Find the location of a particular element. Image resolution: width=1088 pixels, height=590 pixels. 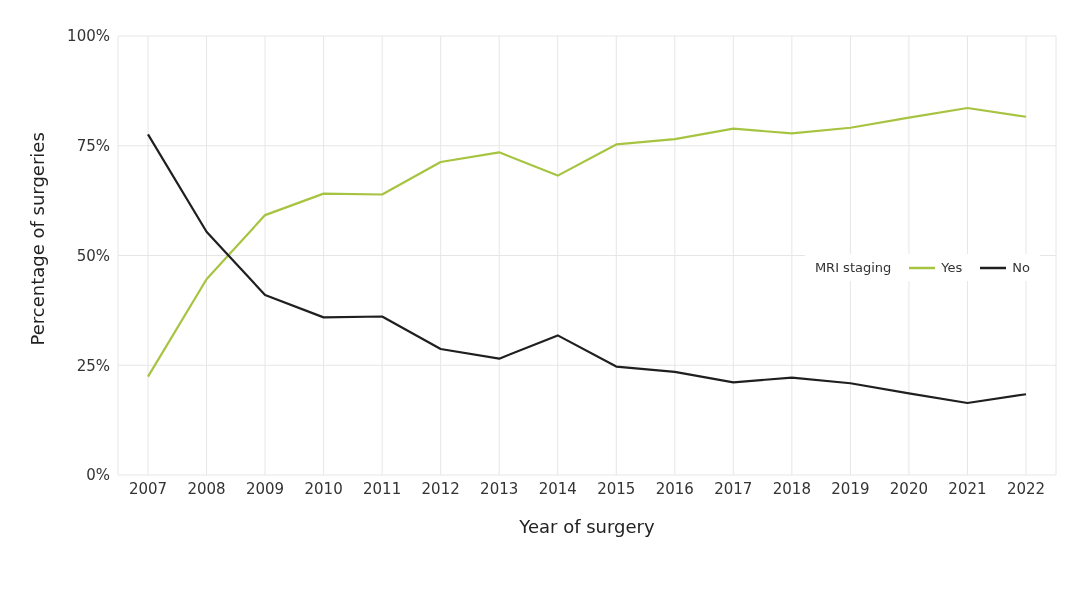

x-tick-label: 2022 is located at coordinates (1026, 488).